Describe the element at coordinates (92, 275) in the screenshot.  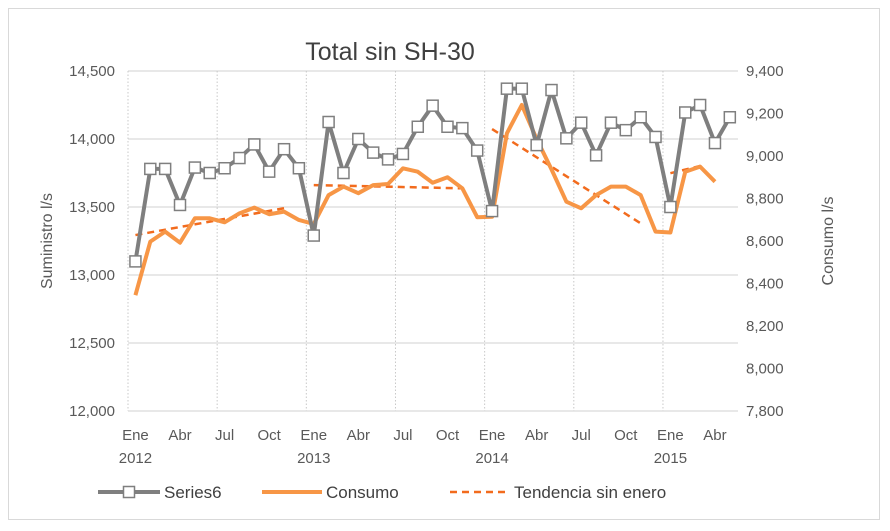
I see `y-tick-label: 13,000` at that location.